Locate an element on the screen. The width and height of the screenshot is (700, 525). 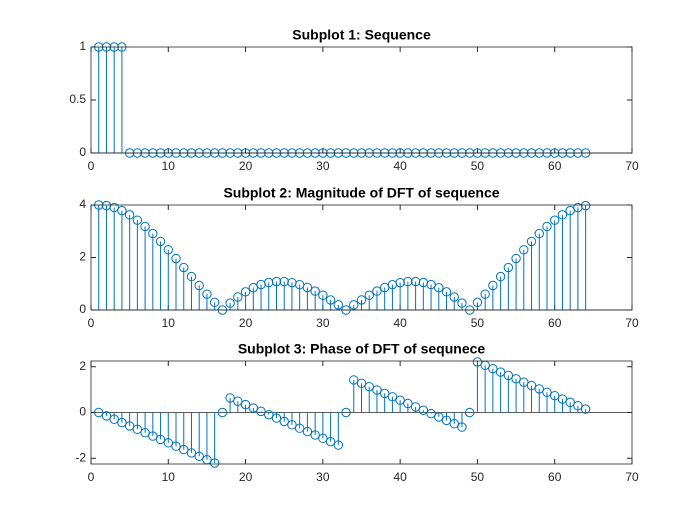
subplot-title: Subplot 2: Magnitude of DFT of sequence is located at coordinates (361, 193).